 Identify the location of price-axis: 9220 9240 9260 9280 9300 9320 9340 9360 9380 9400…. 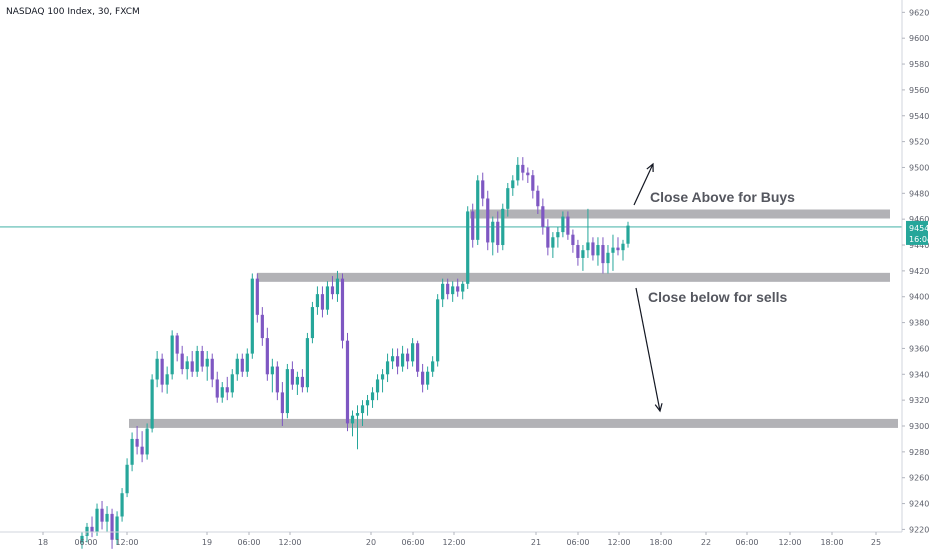
(915, 267).